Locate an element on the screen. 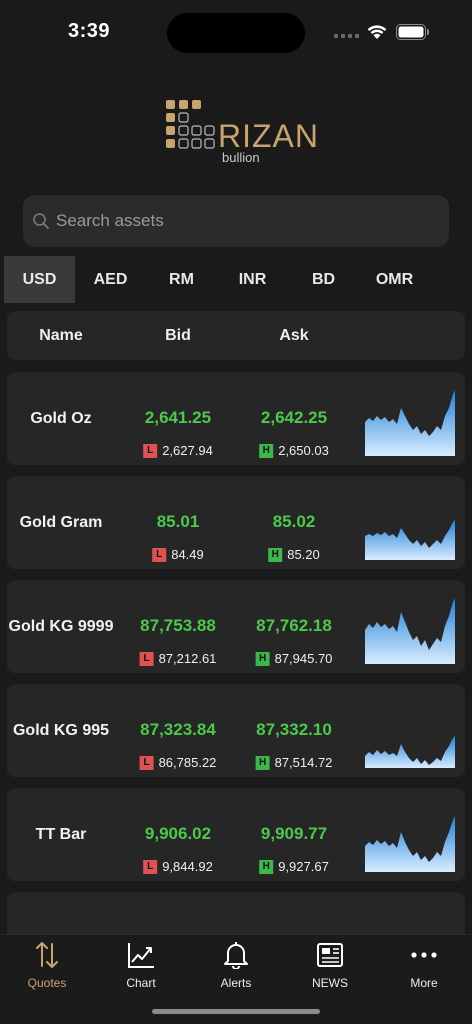 This screenshot has height=1024, width=472. high-value: H 2,650.03 is located at coordinates (294, 450).